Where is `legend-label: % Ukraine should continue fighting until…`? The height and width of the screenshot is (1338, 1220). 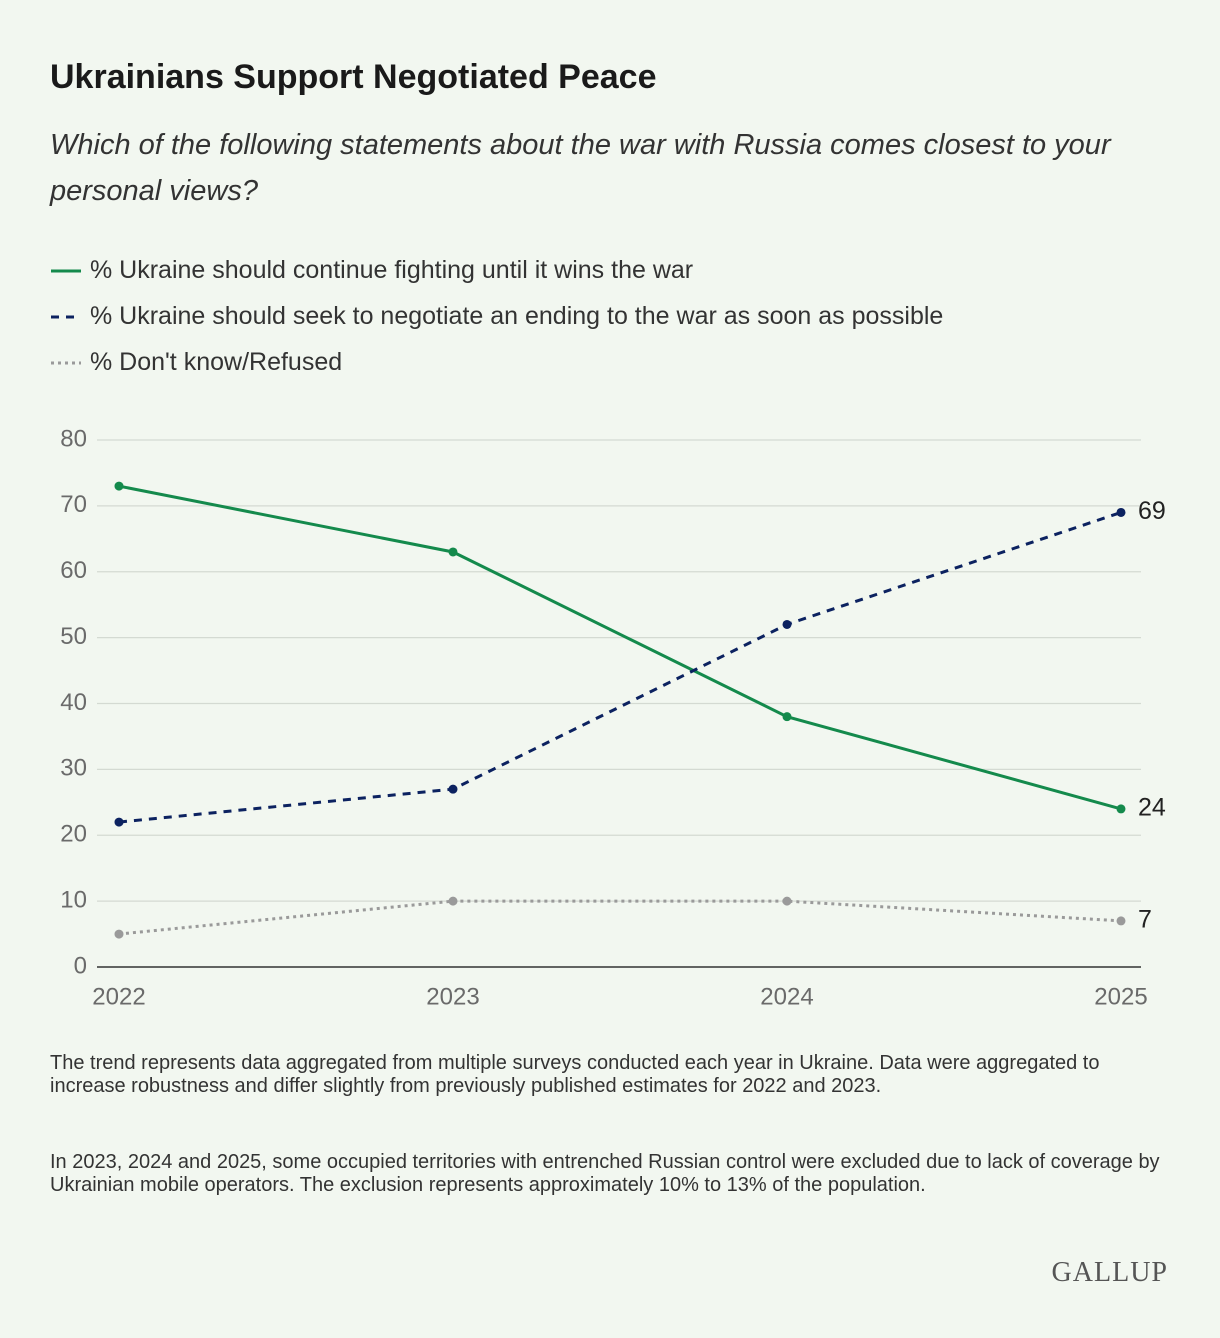
legend-label: % Ukraine should continue fighting until… is located at coordinates (392, 270).